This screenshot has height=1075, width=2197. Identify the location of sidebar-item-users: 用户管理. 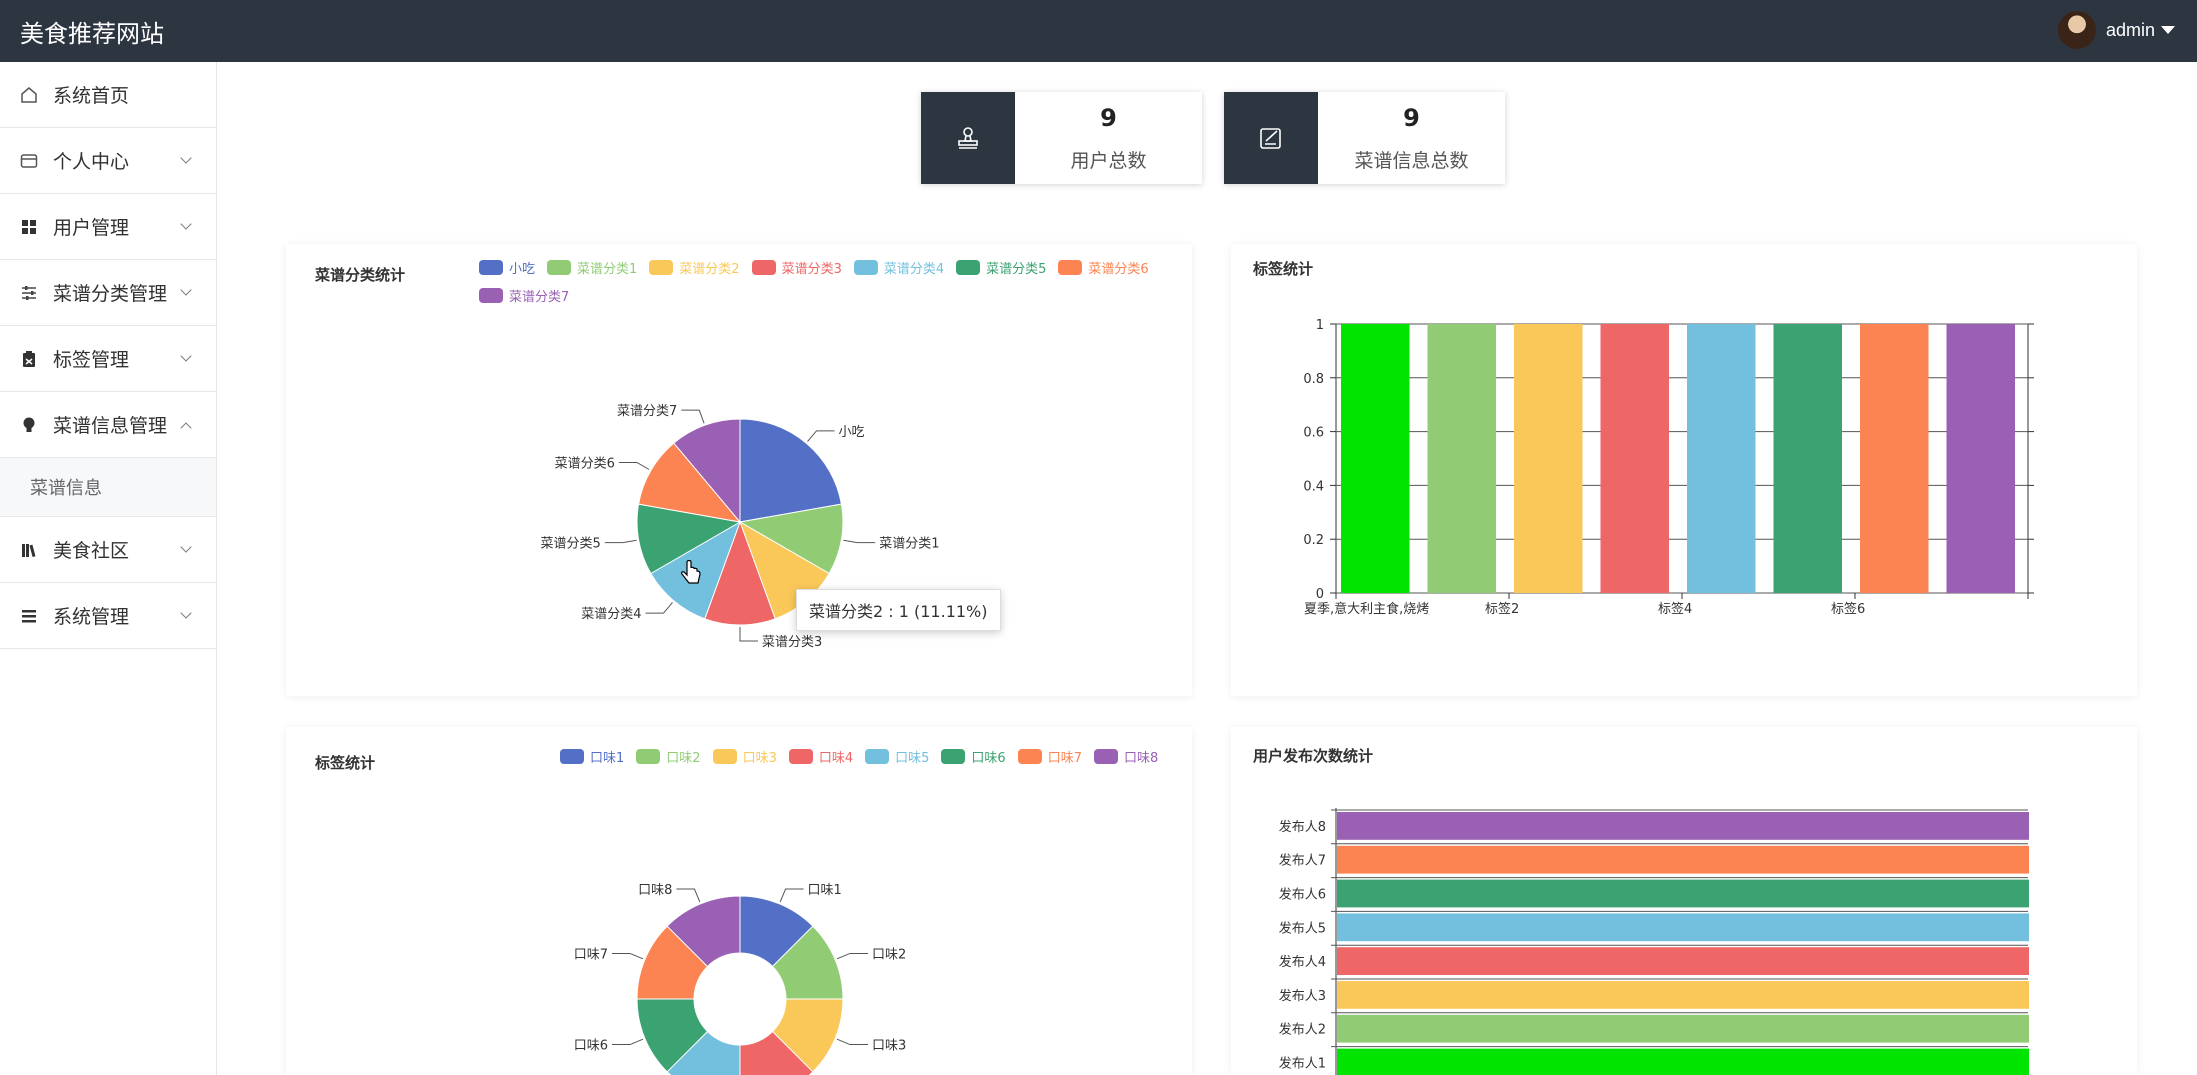
(108, 227).